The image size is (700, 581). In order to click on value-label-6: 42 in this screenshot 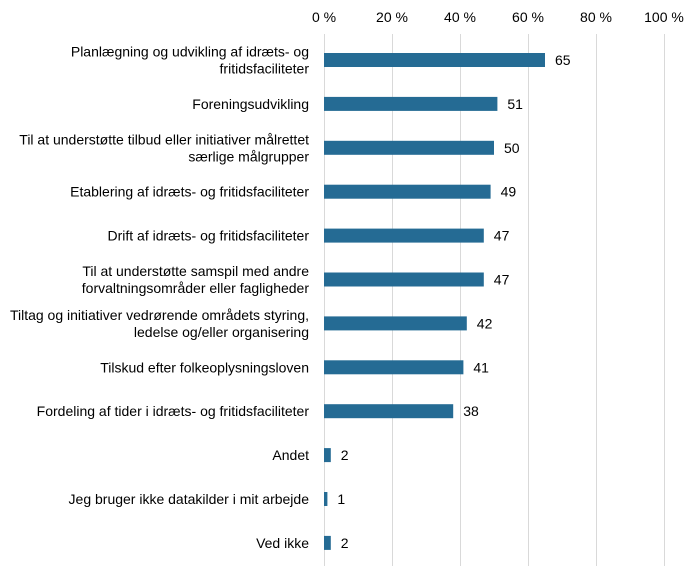, I will do `click(485, 323)`.